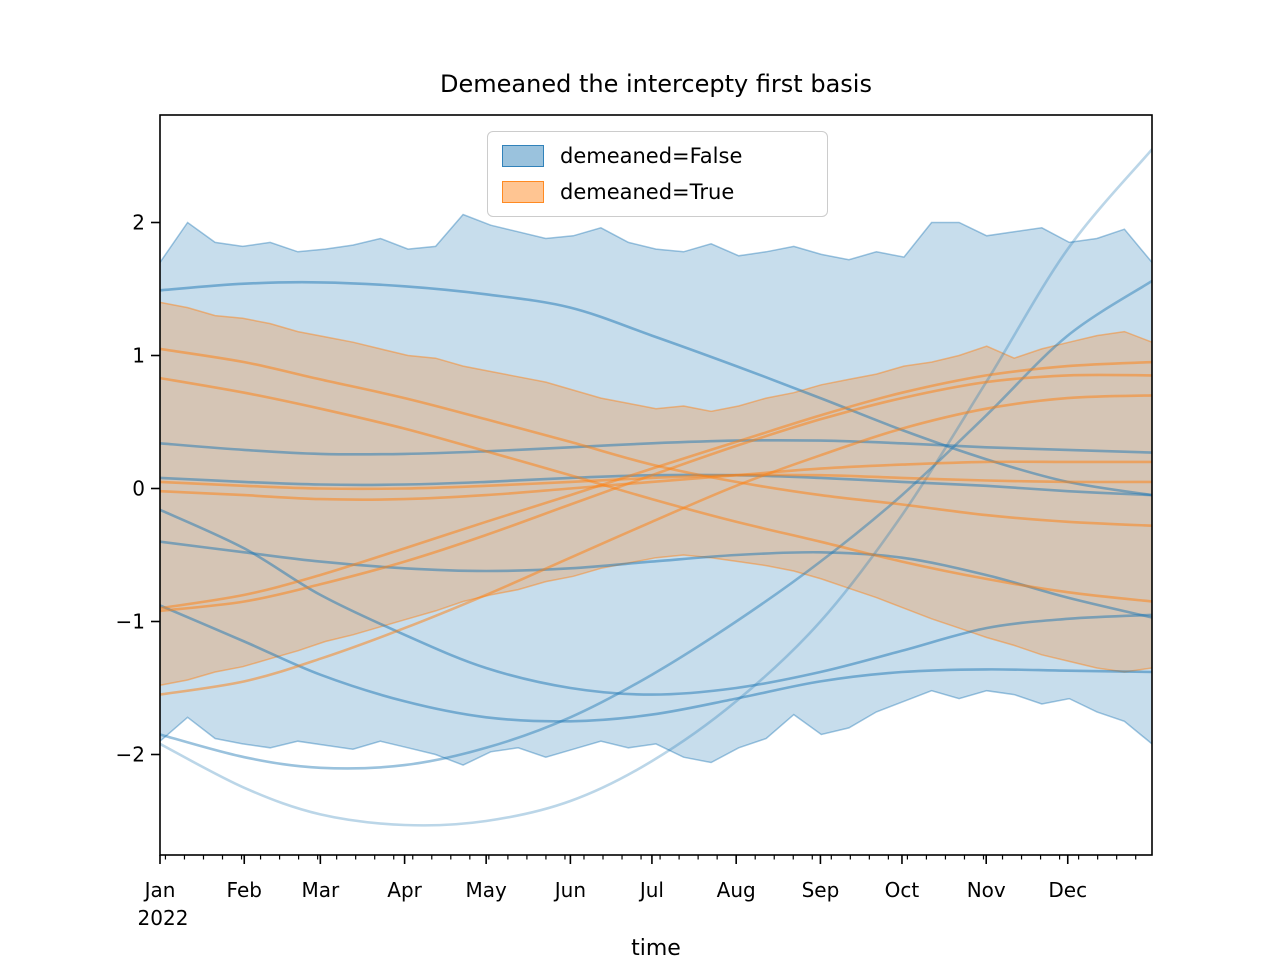 This screenshot has width=1280, height=961. What do you see at coordinates (736, 890) in the screenshot?
I see `x-tick-label: Aug` at bounding box center [736, 890].